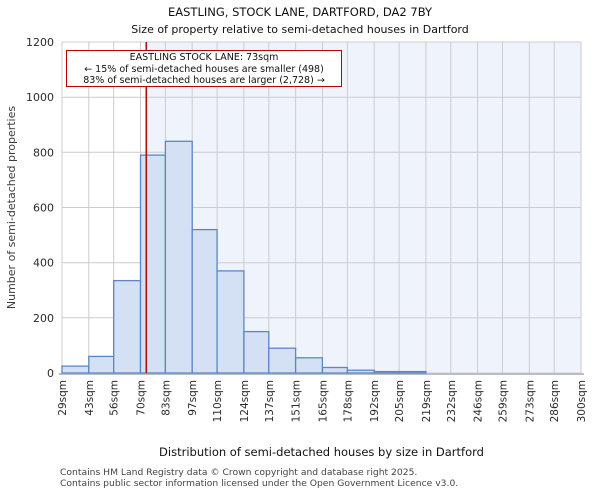  I want to click on x-tick-label: 219sqm, so click(427, 401).